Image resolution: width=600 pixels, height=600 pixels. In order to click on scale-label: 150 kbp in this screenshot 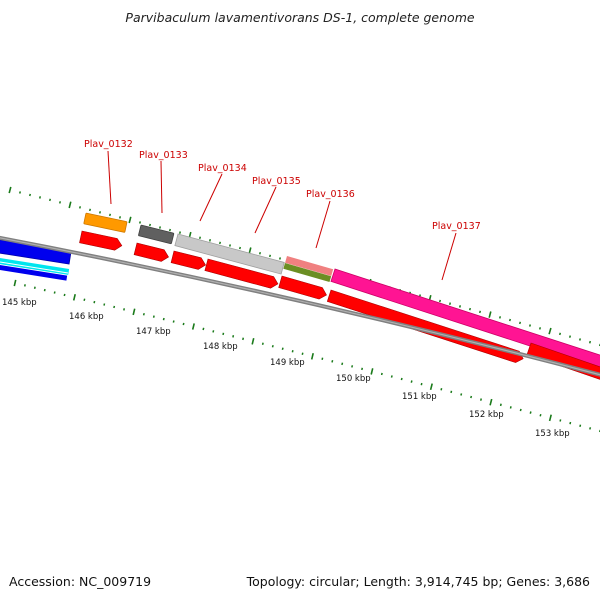, I will do `click(353, 379)`.